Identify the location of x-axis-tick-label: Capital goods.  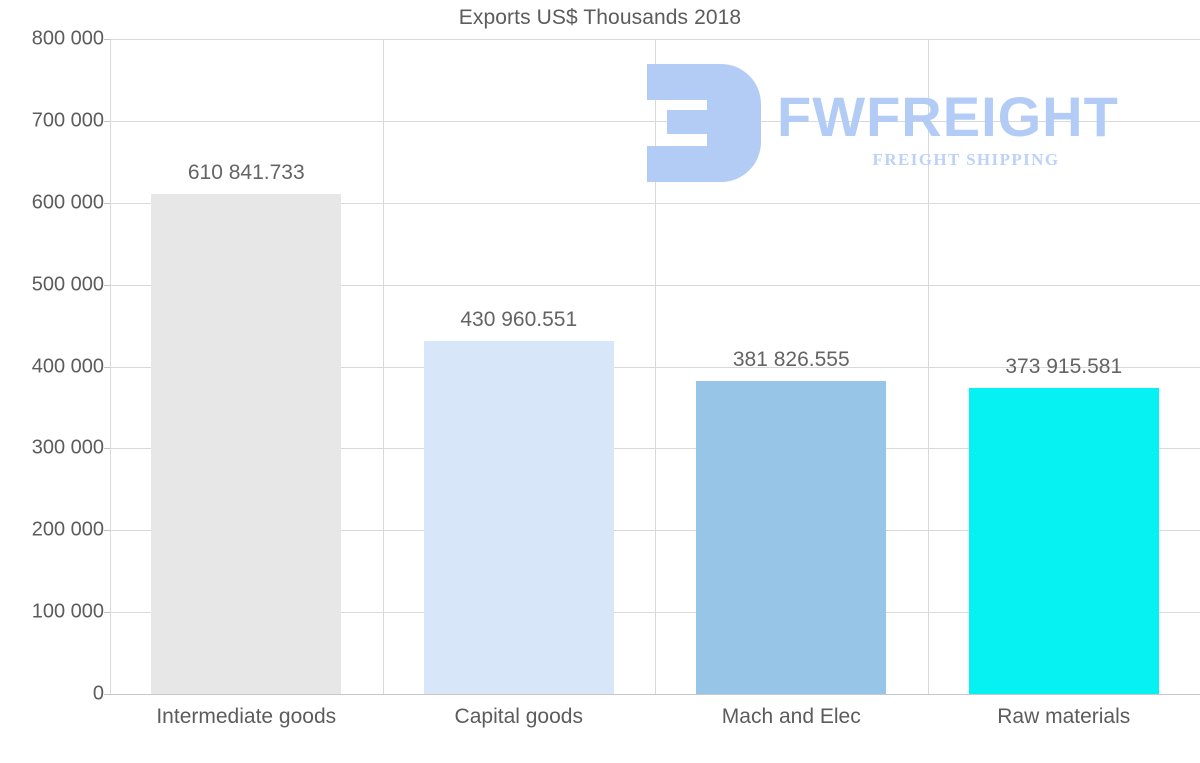
(518, 716).